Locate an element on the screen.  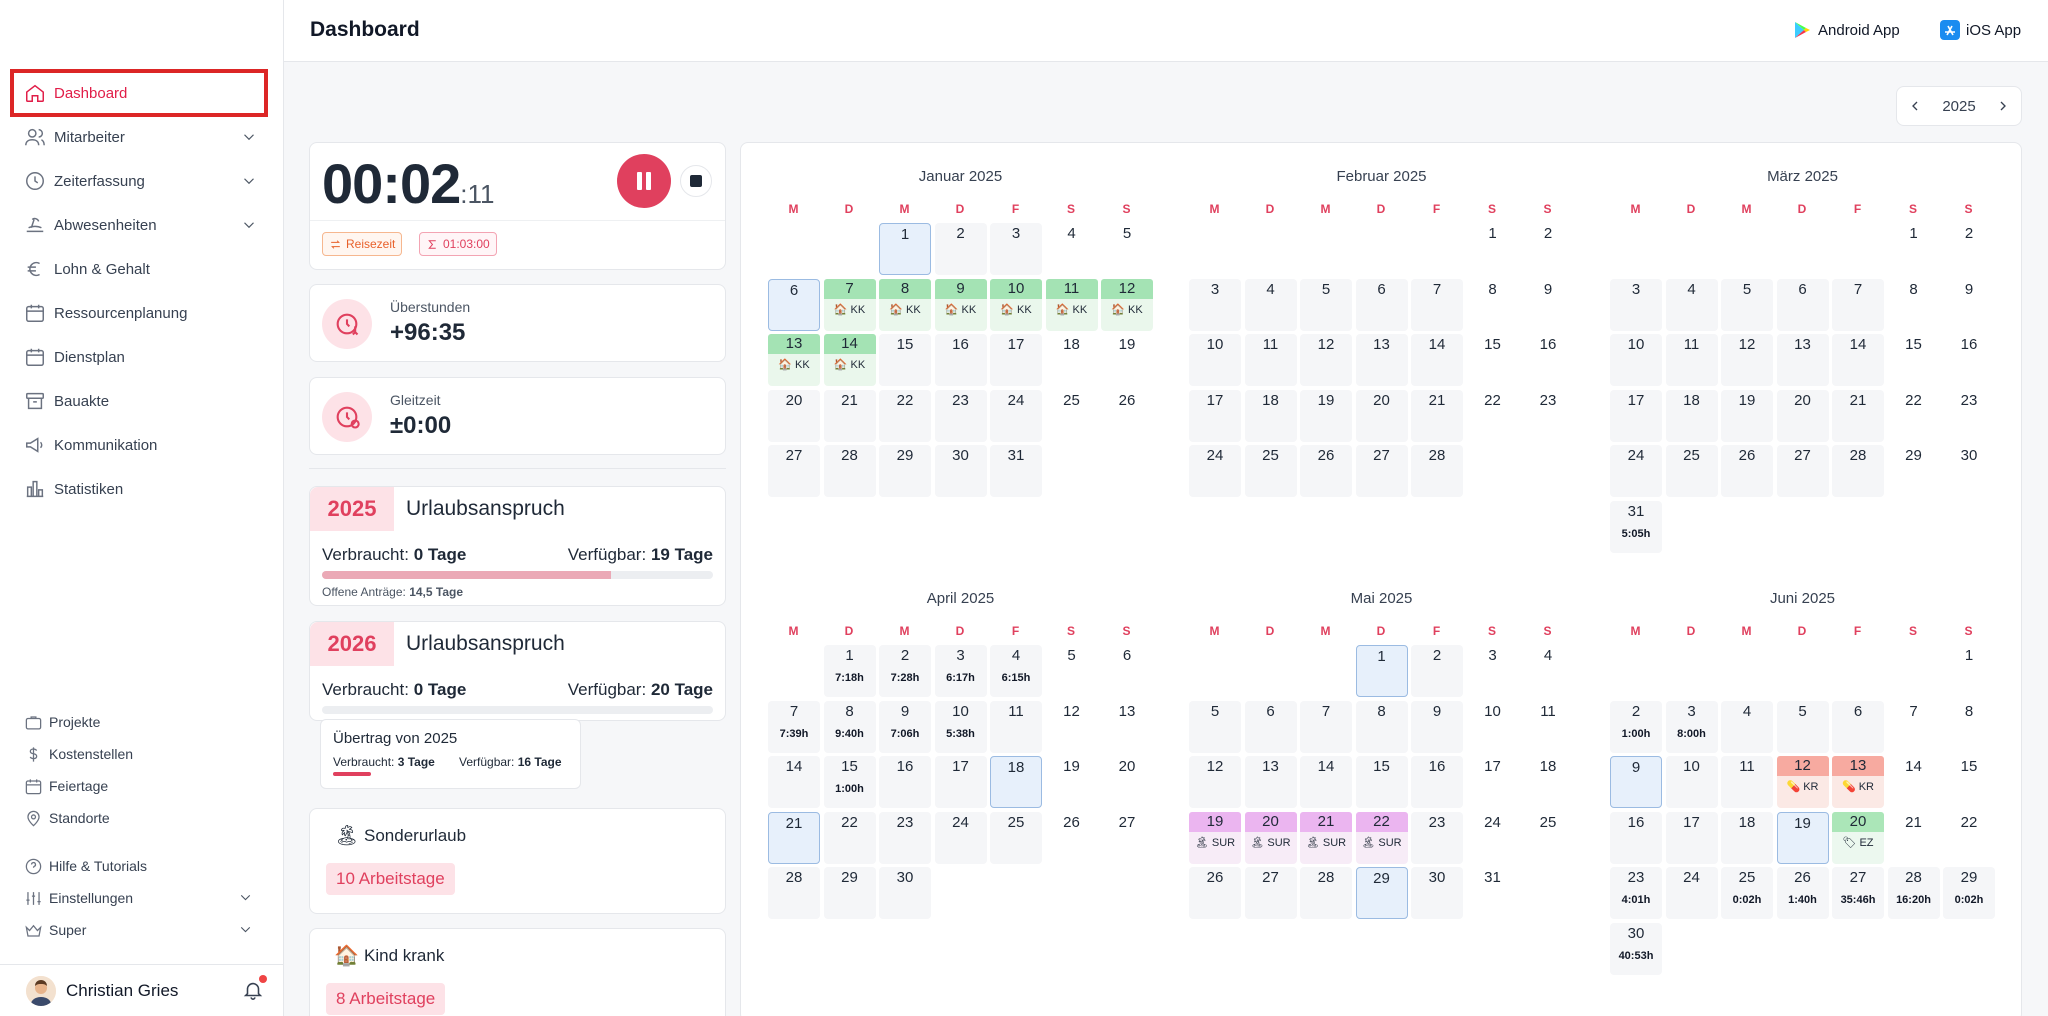
sidebar-item-hilfe: Hilfe & Tutorials is located at coordinates (139, 866).